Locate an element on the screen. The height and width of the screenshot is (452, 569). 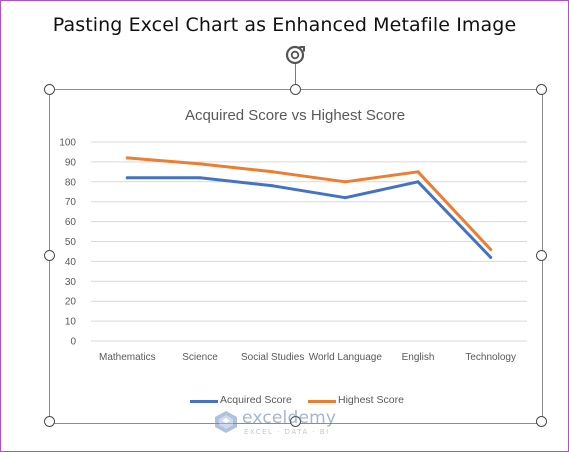
y-tick-label-80: 80 is located at coordinates (71, 182).